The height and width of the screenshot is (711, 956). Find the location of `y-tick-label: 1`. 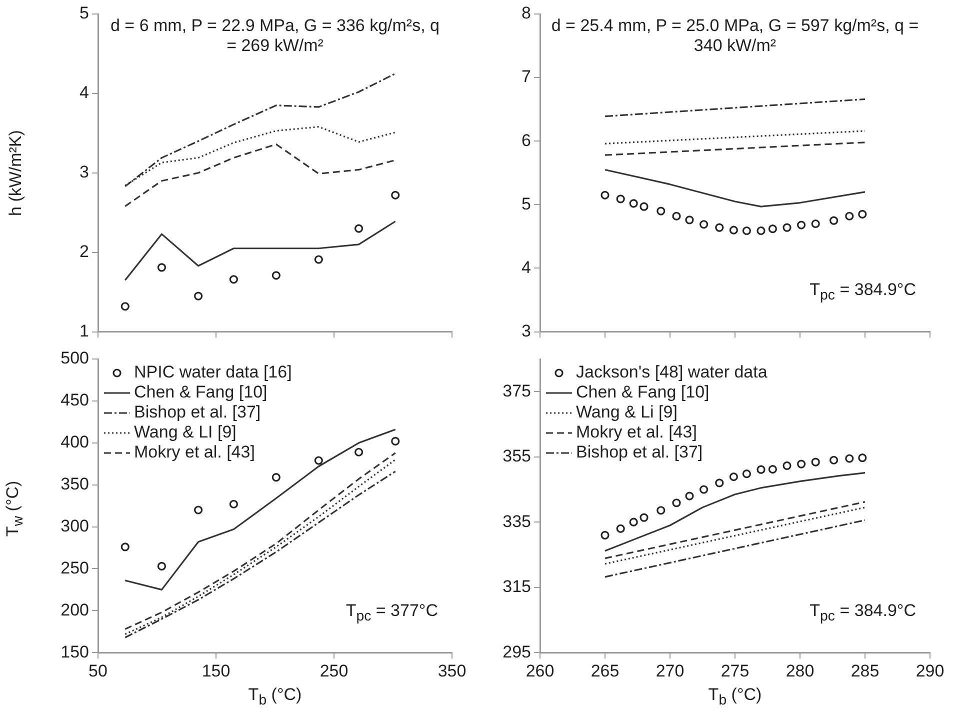

y-tick-label: 1 is located at coordinates (84, 330).